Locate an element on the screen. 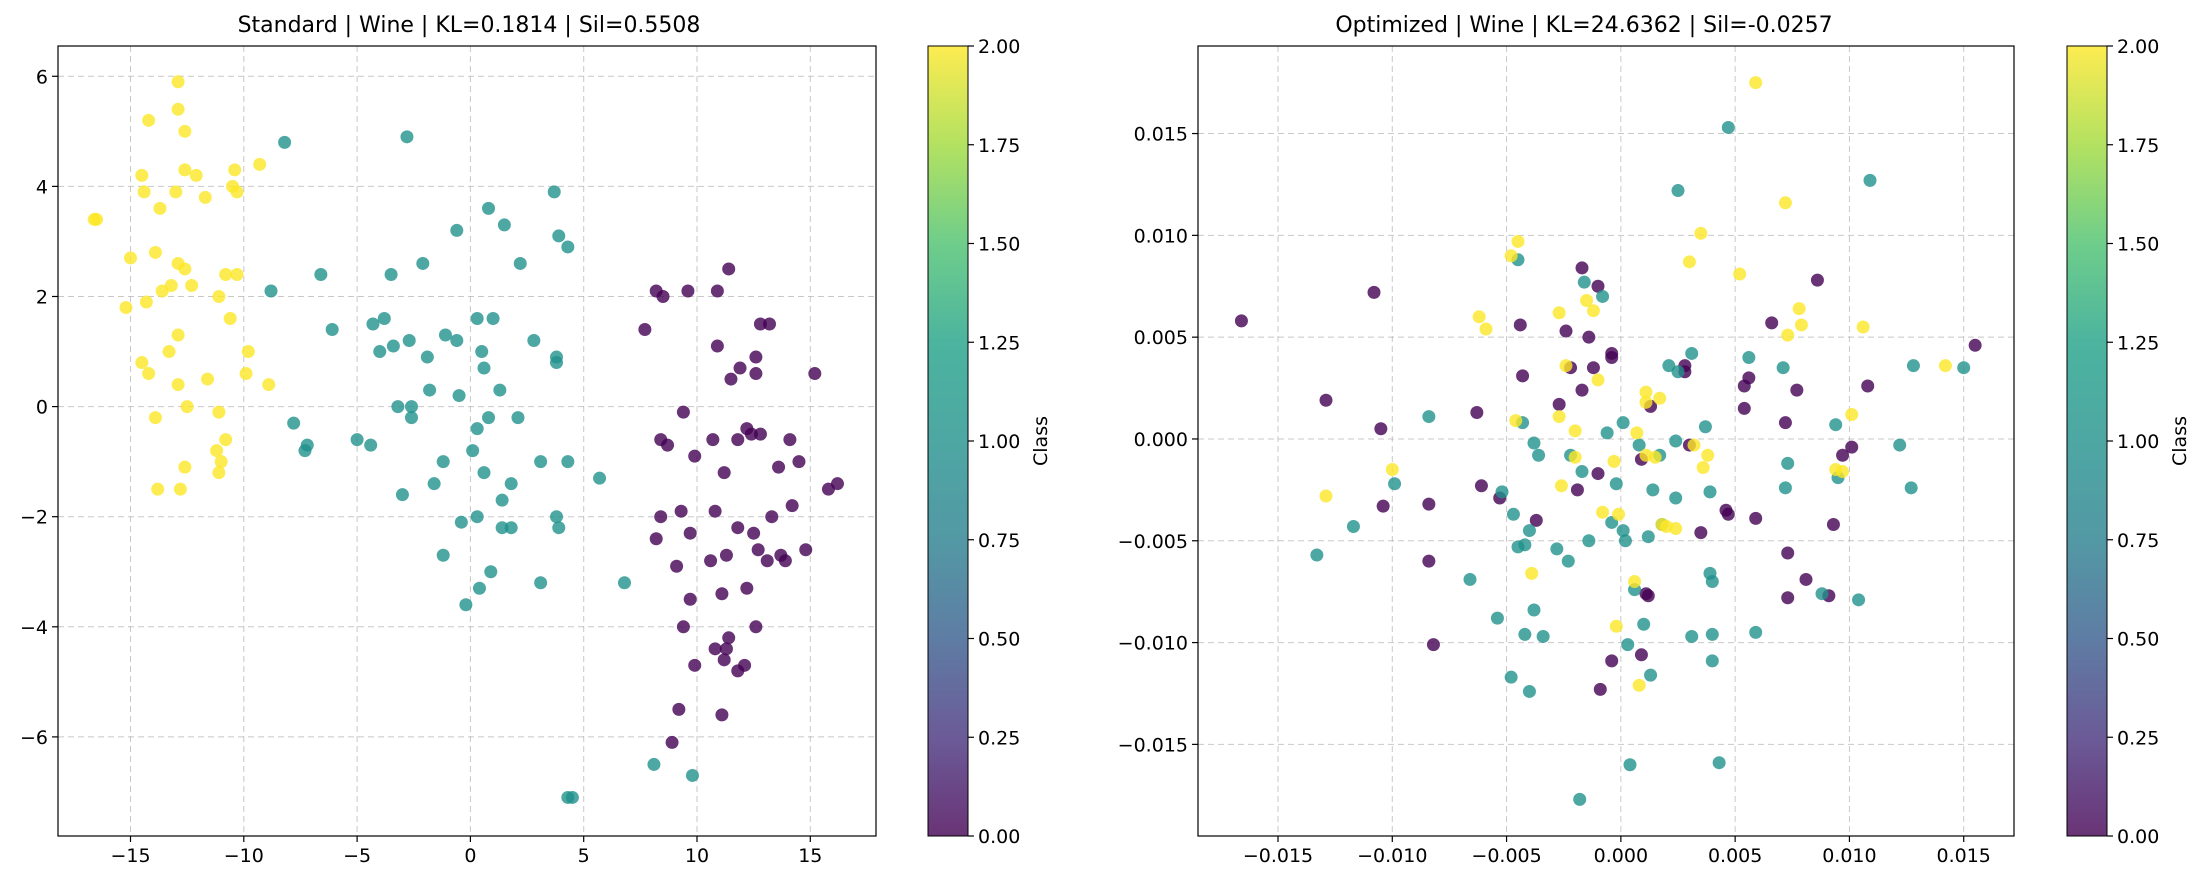  colorbar-ticks: 0.00 0.25 0.50 0.75 1.00 1.25 1.50 1.75 2.00 is located at coordinates (2133, 442).